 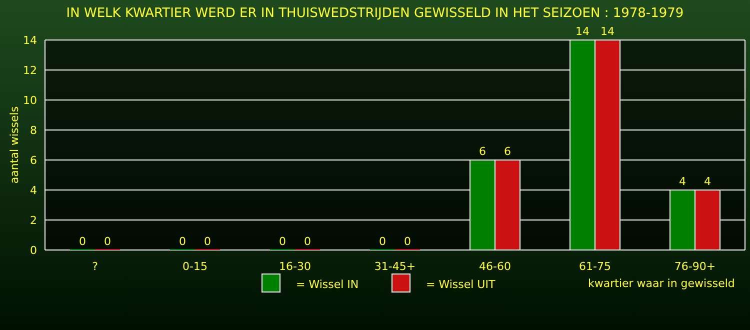 I want to click on y-tick-label: 6, so click(x=33, y=160).